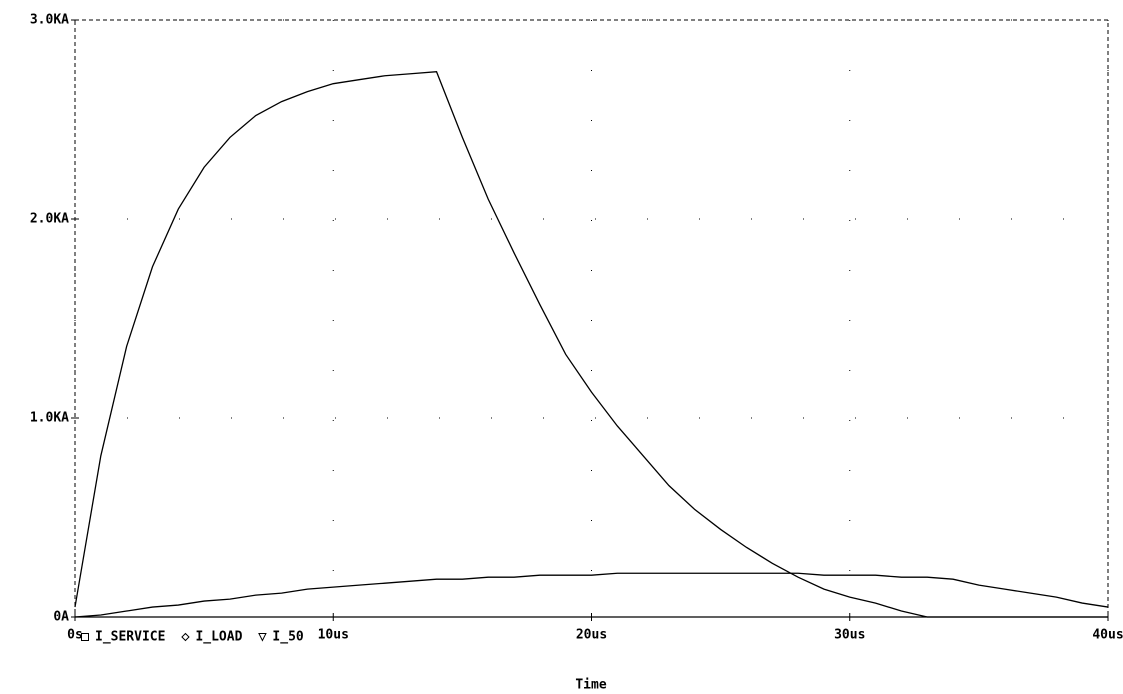 The width and height of the screenshot is (1123, 694). What do you see at coordinates (1107, 635) in the screenshot?
I see `x-tick-label: 40us` at bounding box center [1107, 635].